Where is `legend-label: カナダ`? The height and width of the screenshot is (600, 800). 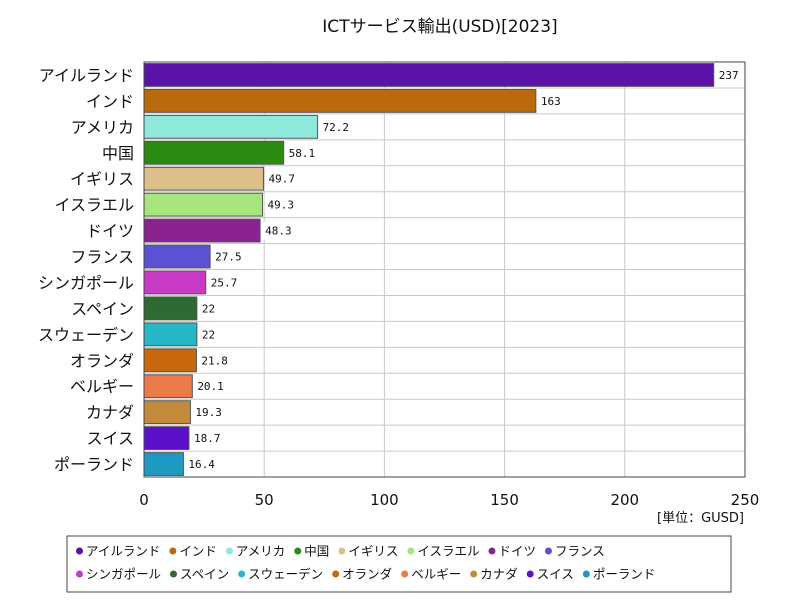 legend-label: カナダ is located at coordinates (499, 574).